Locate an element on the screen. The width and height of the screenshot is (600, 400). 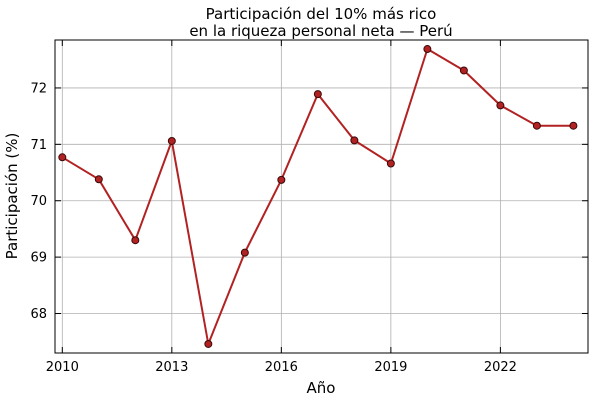
x-axis-label: Año is located at coordinates (321, 388).